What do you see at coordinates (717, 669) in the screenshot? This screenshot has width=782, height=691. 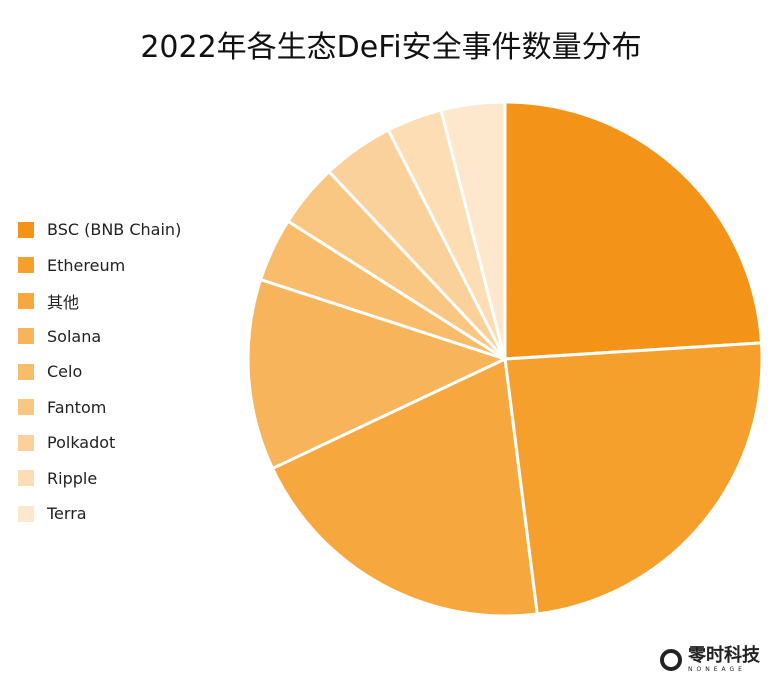 I see `logo-name-en: NONEAGE` at bounding box center [717, 669].